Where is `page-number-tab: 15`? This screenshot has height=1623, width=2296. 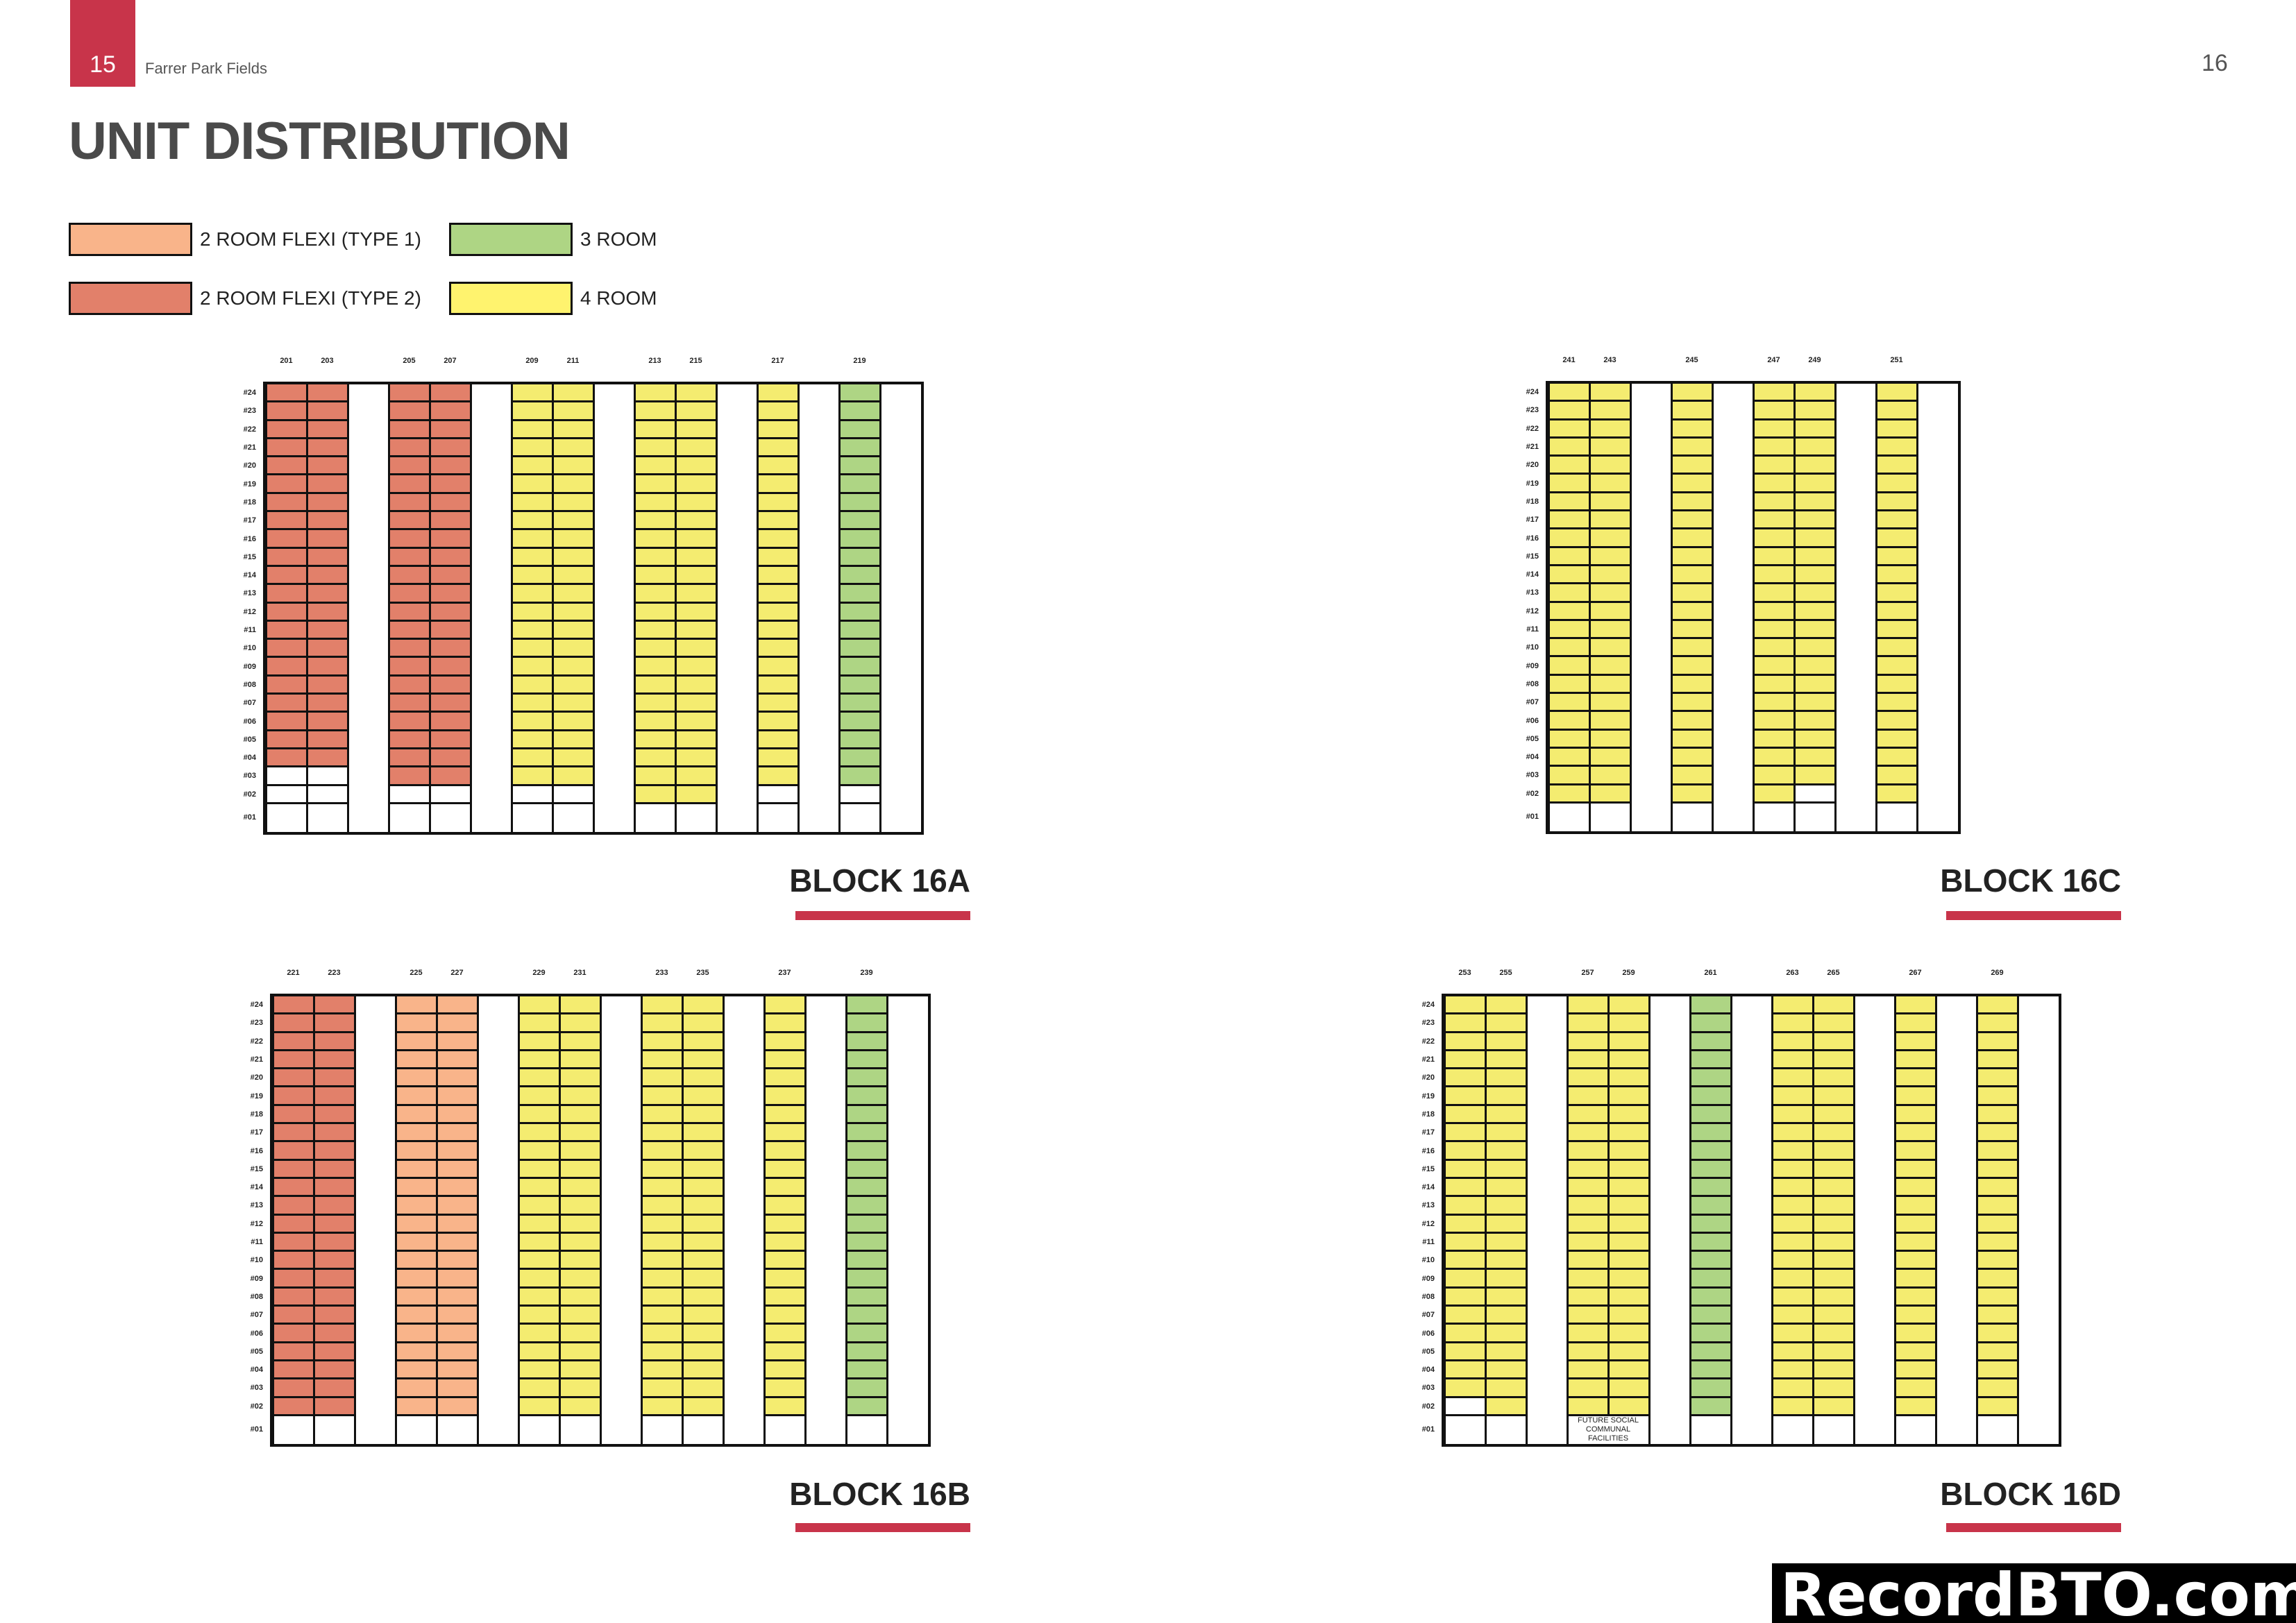
page-number-tab: 15 is located at coordinates (103, 43).